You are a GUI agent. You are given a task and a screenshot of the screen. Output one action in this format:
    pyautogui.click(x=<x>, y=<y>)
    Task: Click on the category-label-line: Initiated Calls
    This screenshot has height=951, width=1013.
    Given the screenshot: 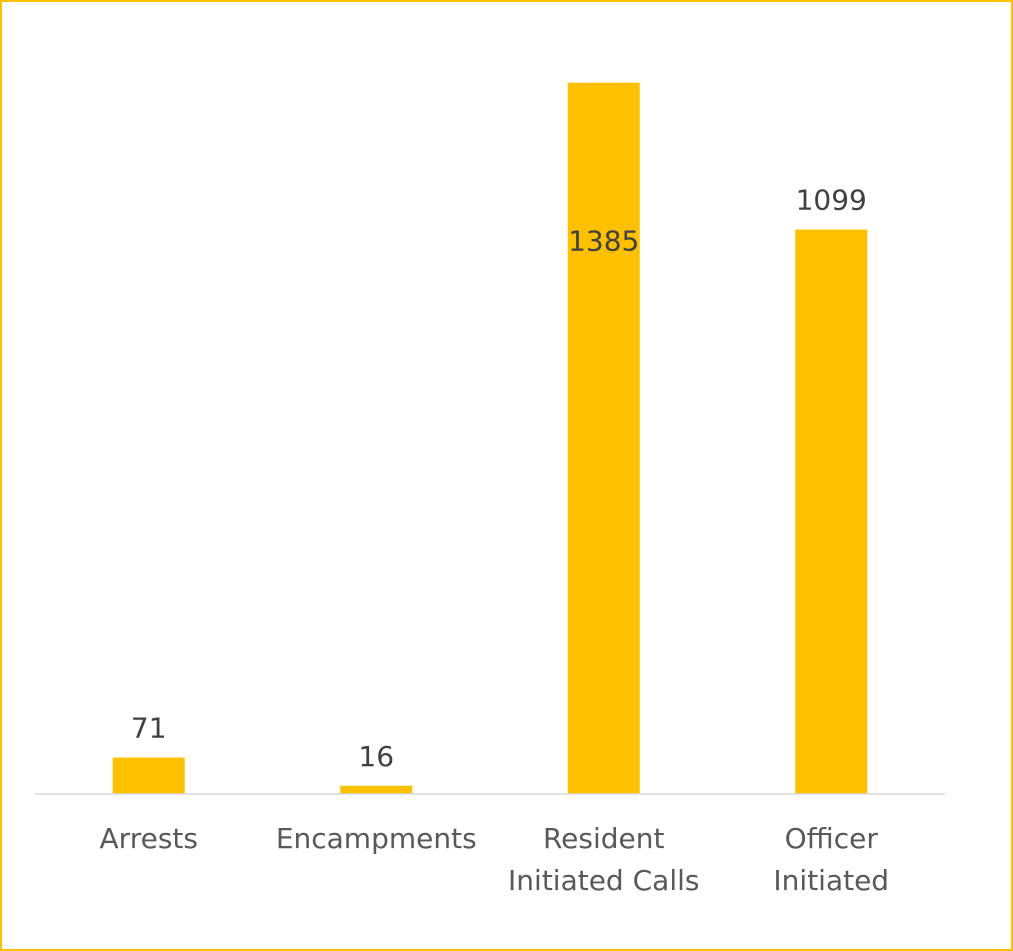 What is the action you would take?
    pyautogui.click(x=603, y=880)
    